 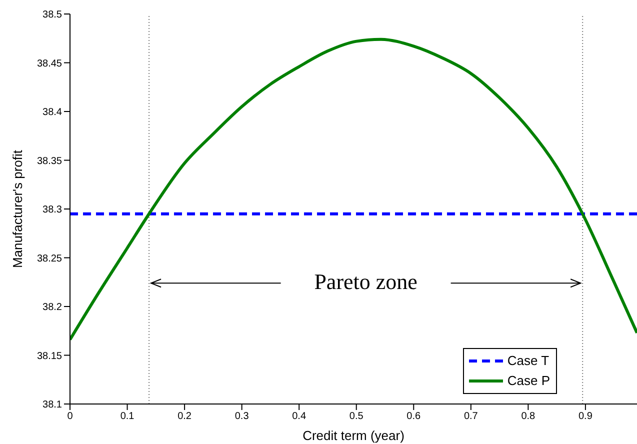 What do you see at coordinates (242, 416) in the screenshot?
I see `x-tick-label: 0.3` at bounding box center [242, 416].